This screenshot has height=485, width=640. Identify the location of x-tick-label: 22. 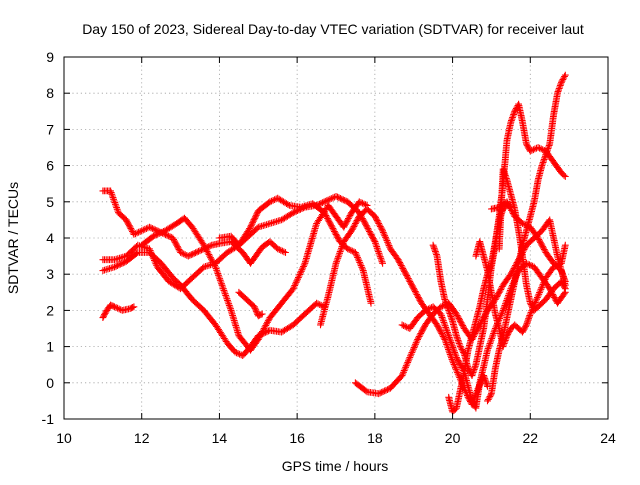
(530, 438).